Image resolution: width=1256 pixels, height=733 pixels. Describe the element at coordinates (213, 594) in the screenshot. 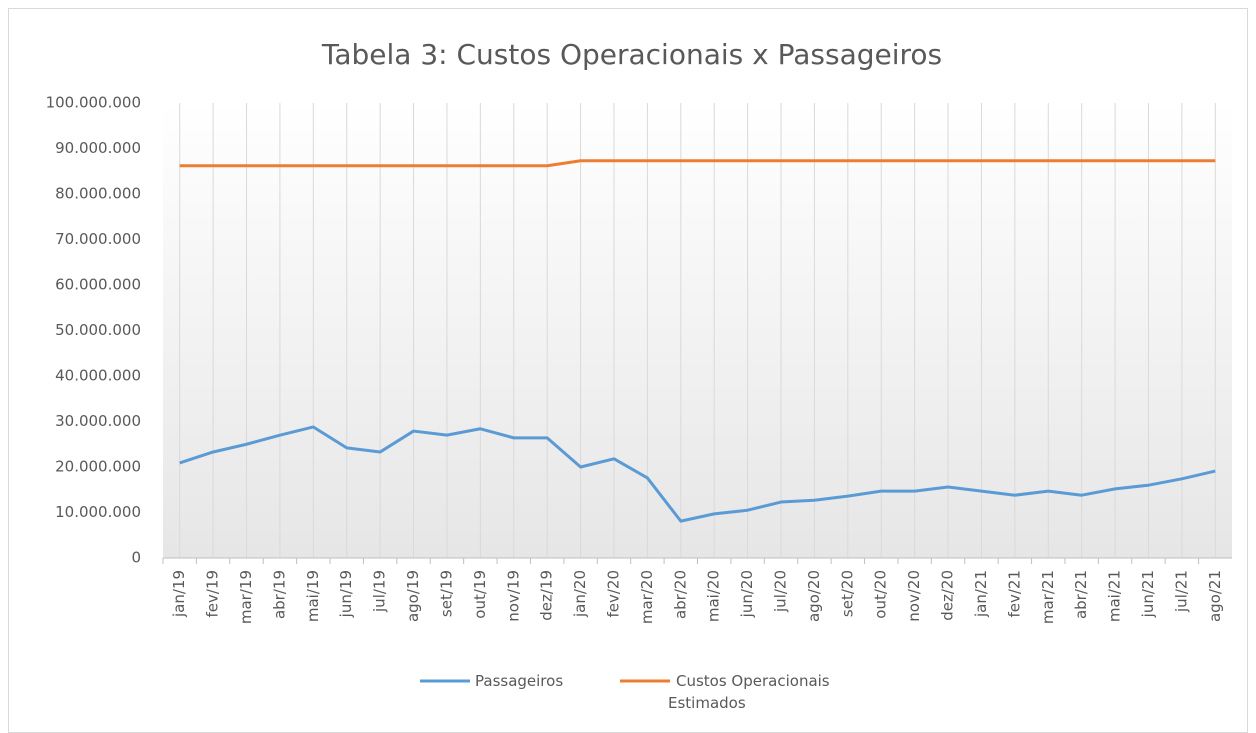

I see `x-tick-label: fev/19` at that location.